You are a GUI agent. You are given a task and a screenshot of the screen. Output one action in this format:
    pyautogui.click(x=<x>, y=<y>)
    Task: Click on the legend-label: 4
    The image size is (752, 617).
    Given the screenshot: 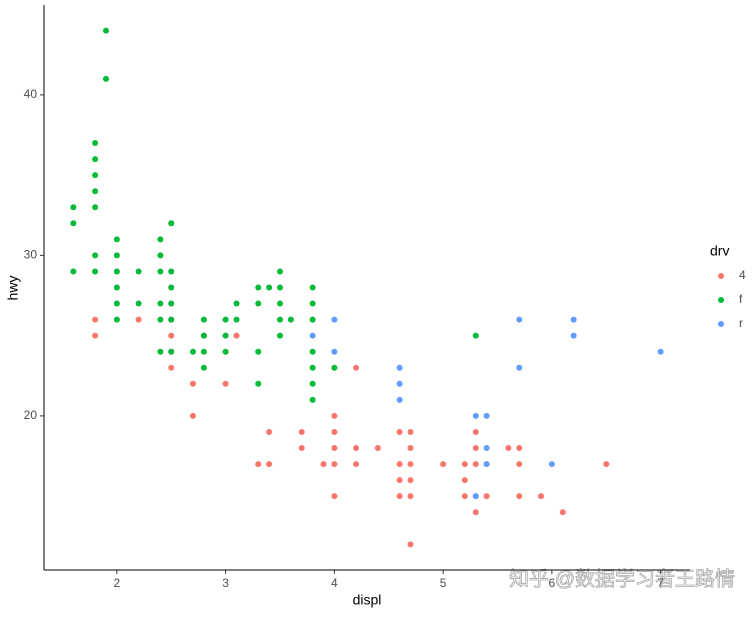 What is the action you would take?
    pyautogui.click(x=742, y=275)
    